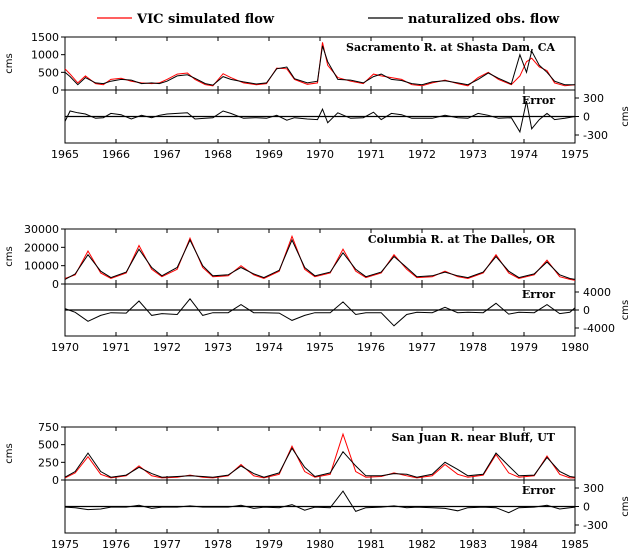 This screenshot has width=639, height=556. I want to click on y-tick-label: 250, so click(48, 462).